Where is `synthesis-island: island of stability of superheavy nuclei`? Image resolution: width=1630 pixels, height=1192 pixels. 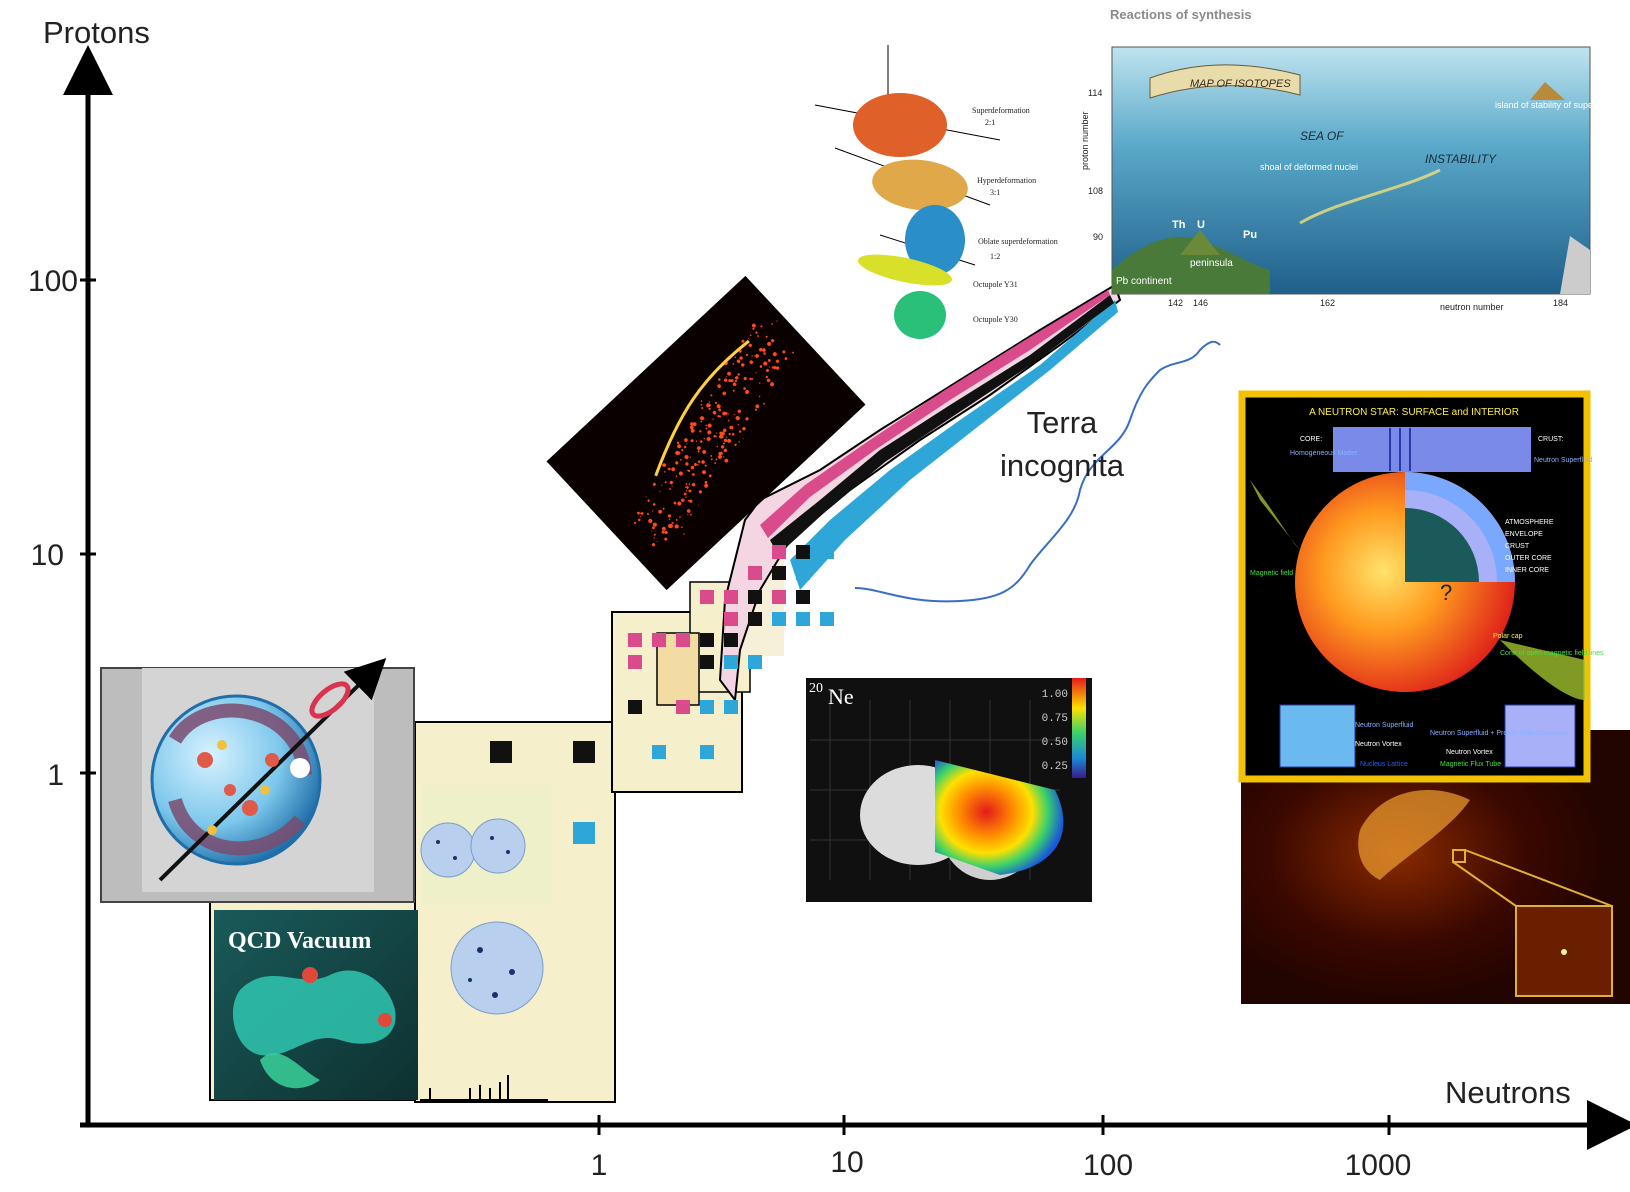
synthesis-island: island of stability of superheavy nuclei is located at coordinates (1562, 105).